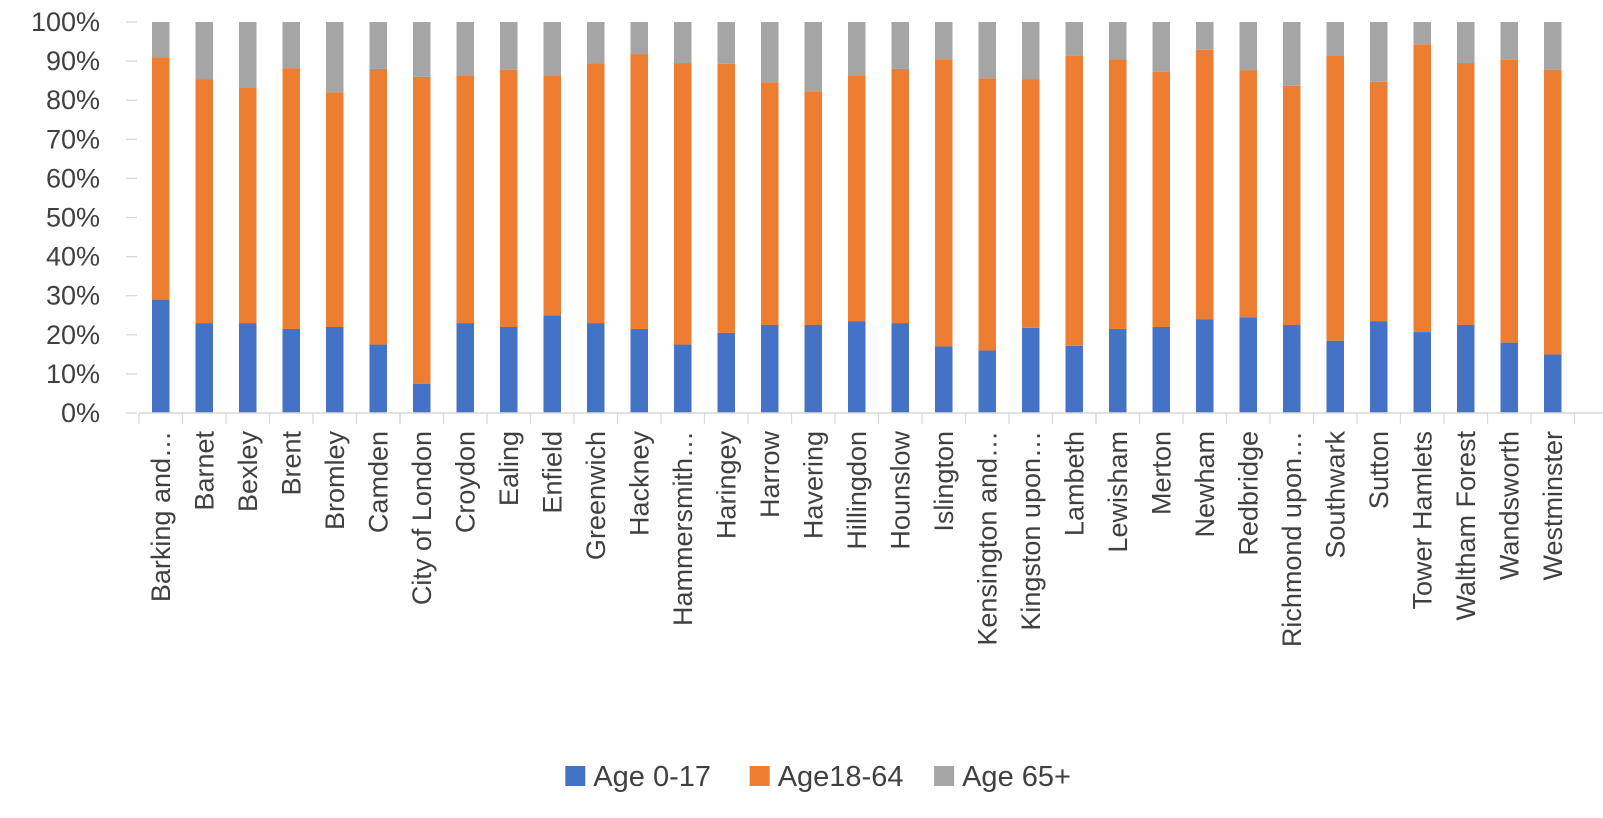  I want to click on x-tick-label: Barnet, so click(204, 471).